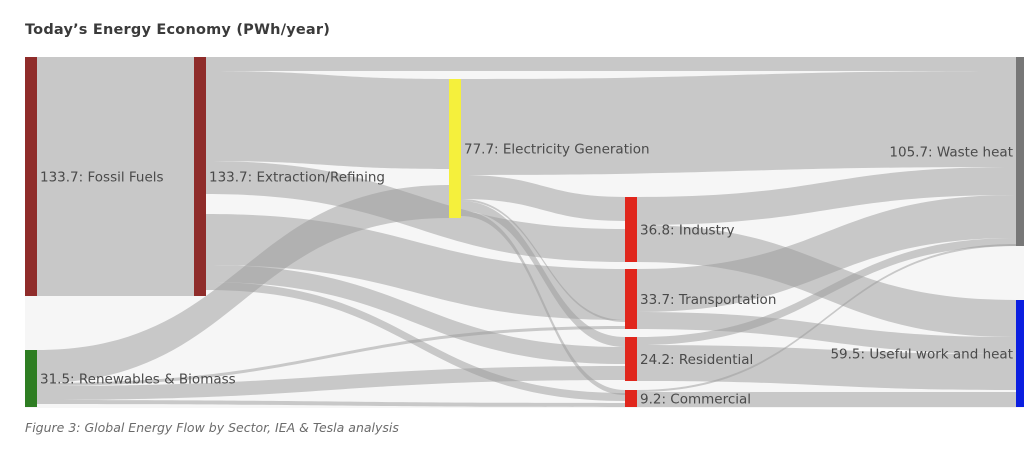 This screenshot has width=1024, height=453. I want to click on flow-link-elec-to-comm, so click(543, 303).